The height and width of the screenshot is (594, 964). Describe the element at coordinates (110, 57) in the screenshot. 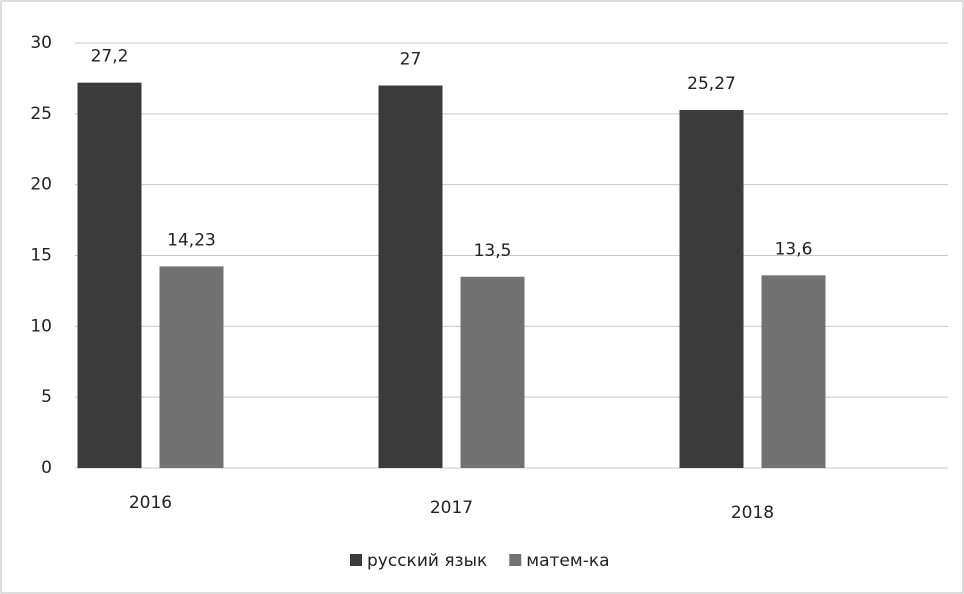

I see `data-label: 27,2` at that location.